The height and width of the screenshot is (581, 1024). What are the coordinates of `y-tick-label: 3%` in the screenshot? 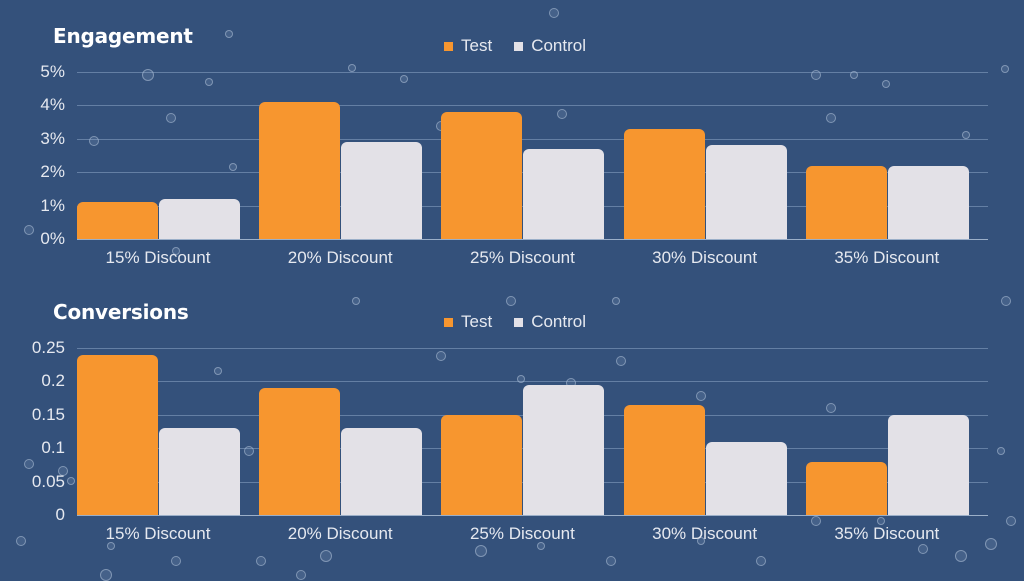 It's located at (52, 138).